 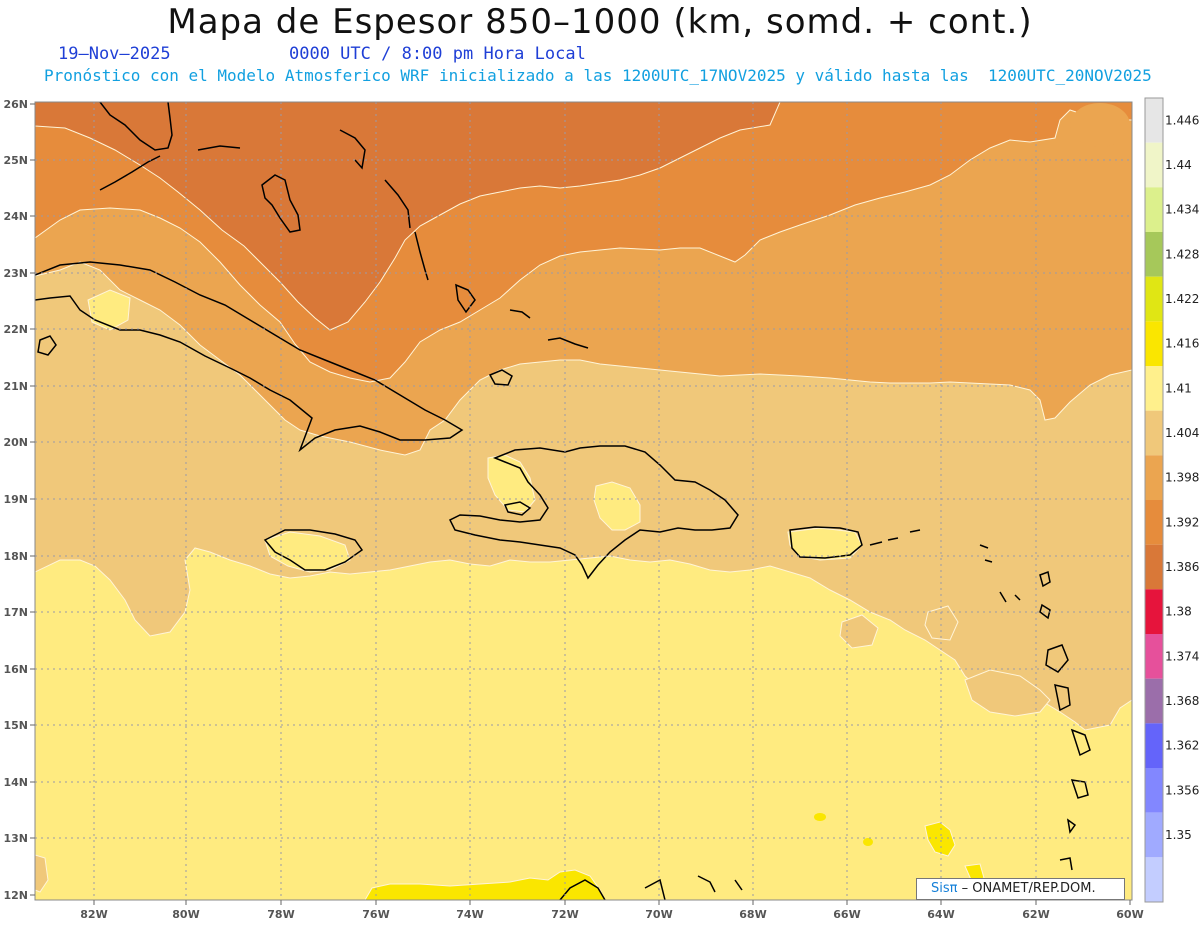 I want to click on lon-tick-label: 64W, so click(x=940, y=914).